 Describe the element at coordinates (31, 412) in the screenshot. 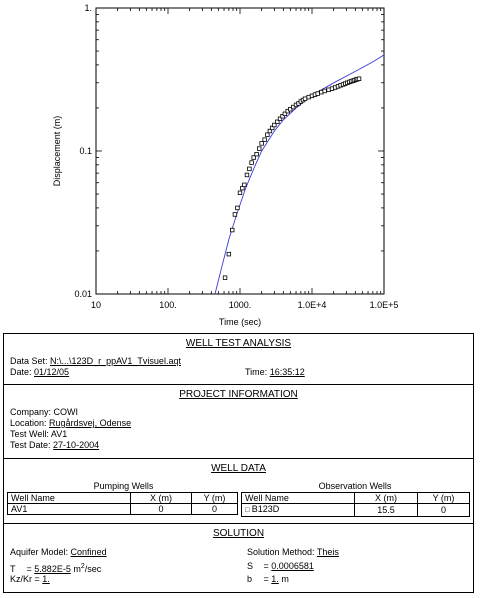

I see `company-label: Company:` at that location.